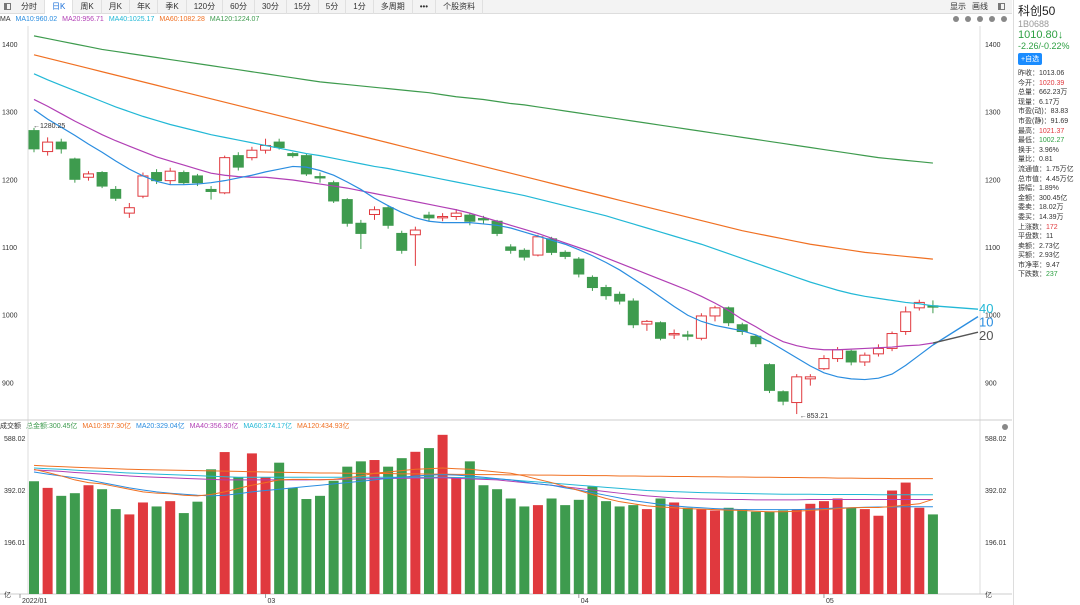 The image size is (1080, 605). What do you see at coordinates (460, 7) in the screenshot?
I see `tab-period-14: 个股资料` at bounding box center [460, 7].